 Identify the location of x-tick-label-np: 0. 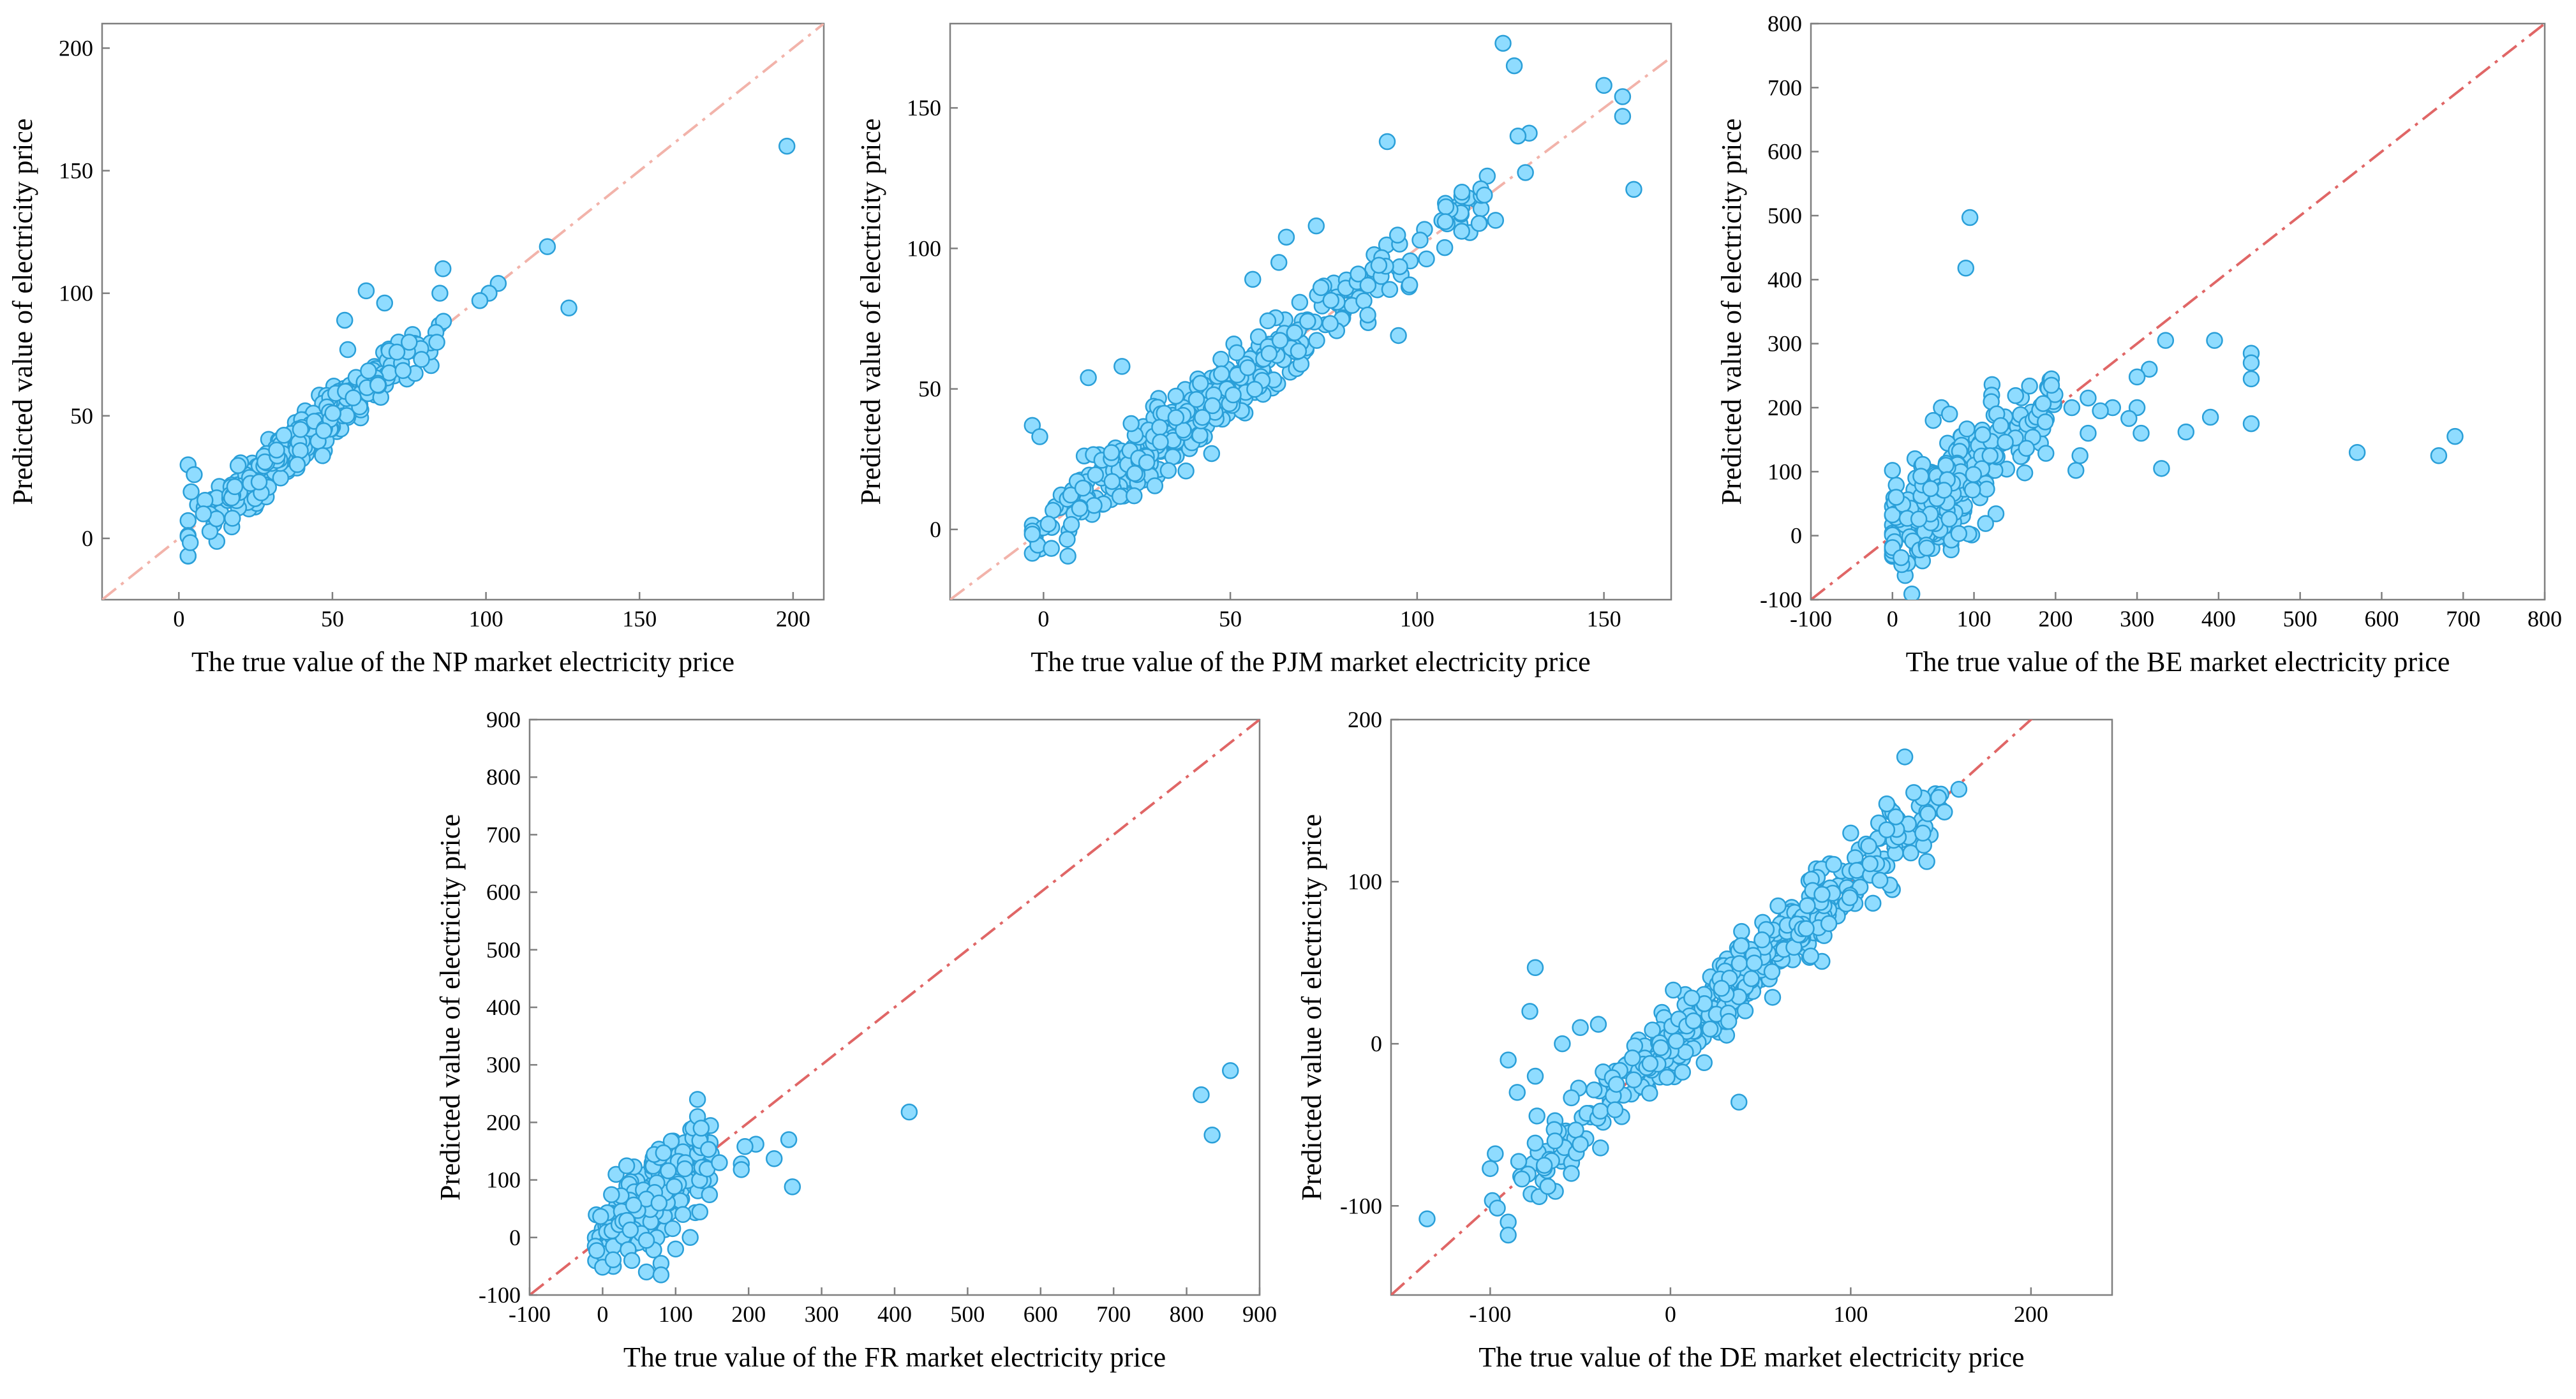
(178, 619).